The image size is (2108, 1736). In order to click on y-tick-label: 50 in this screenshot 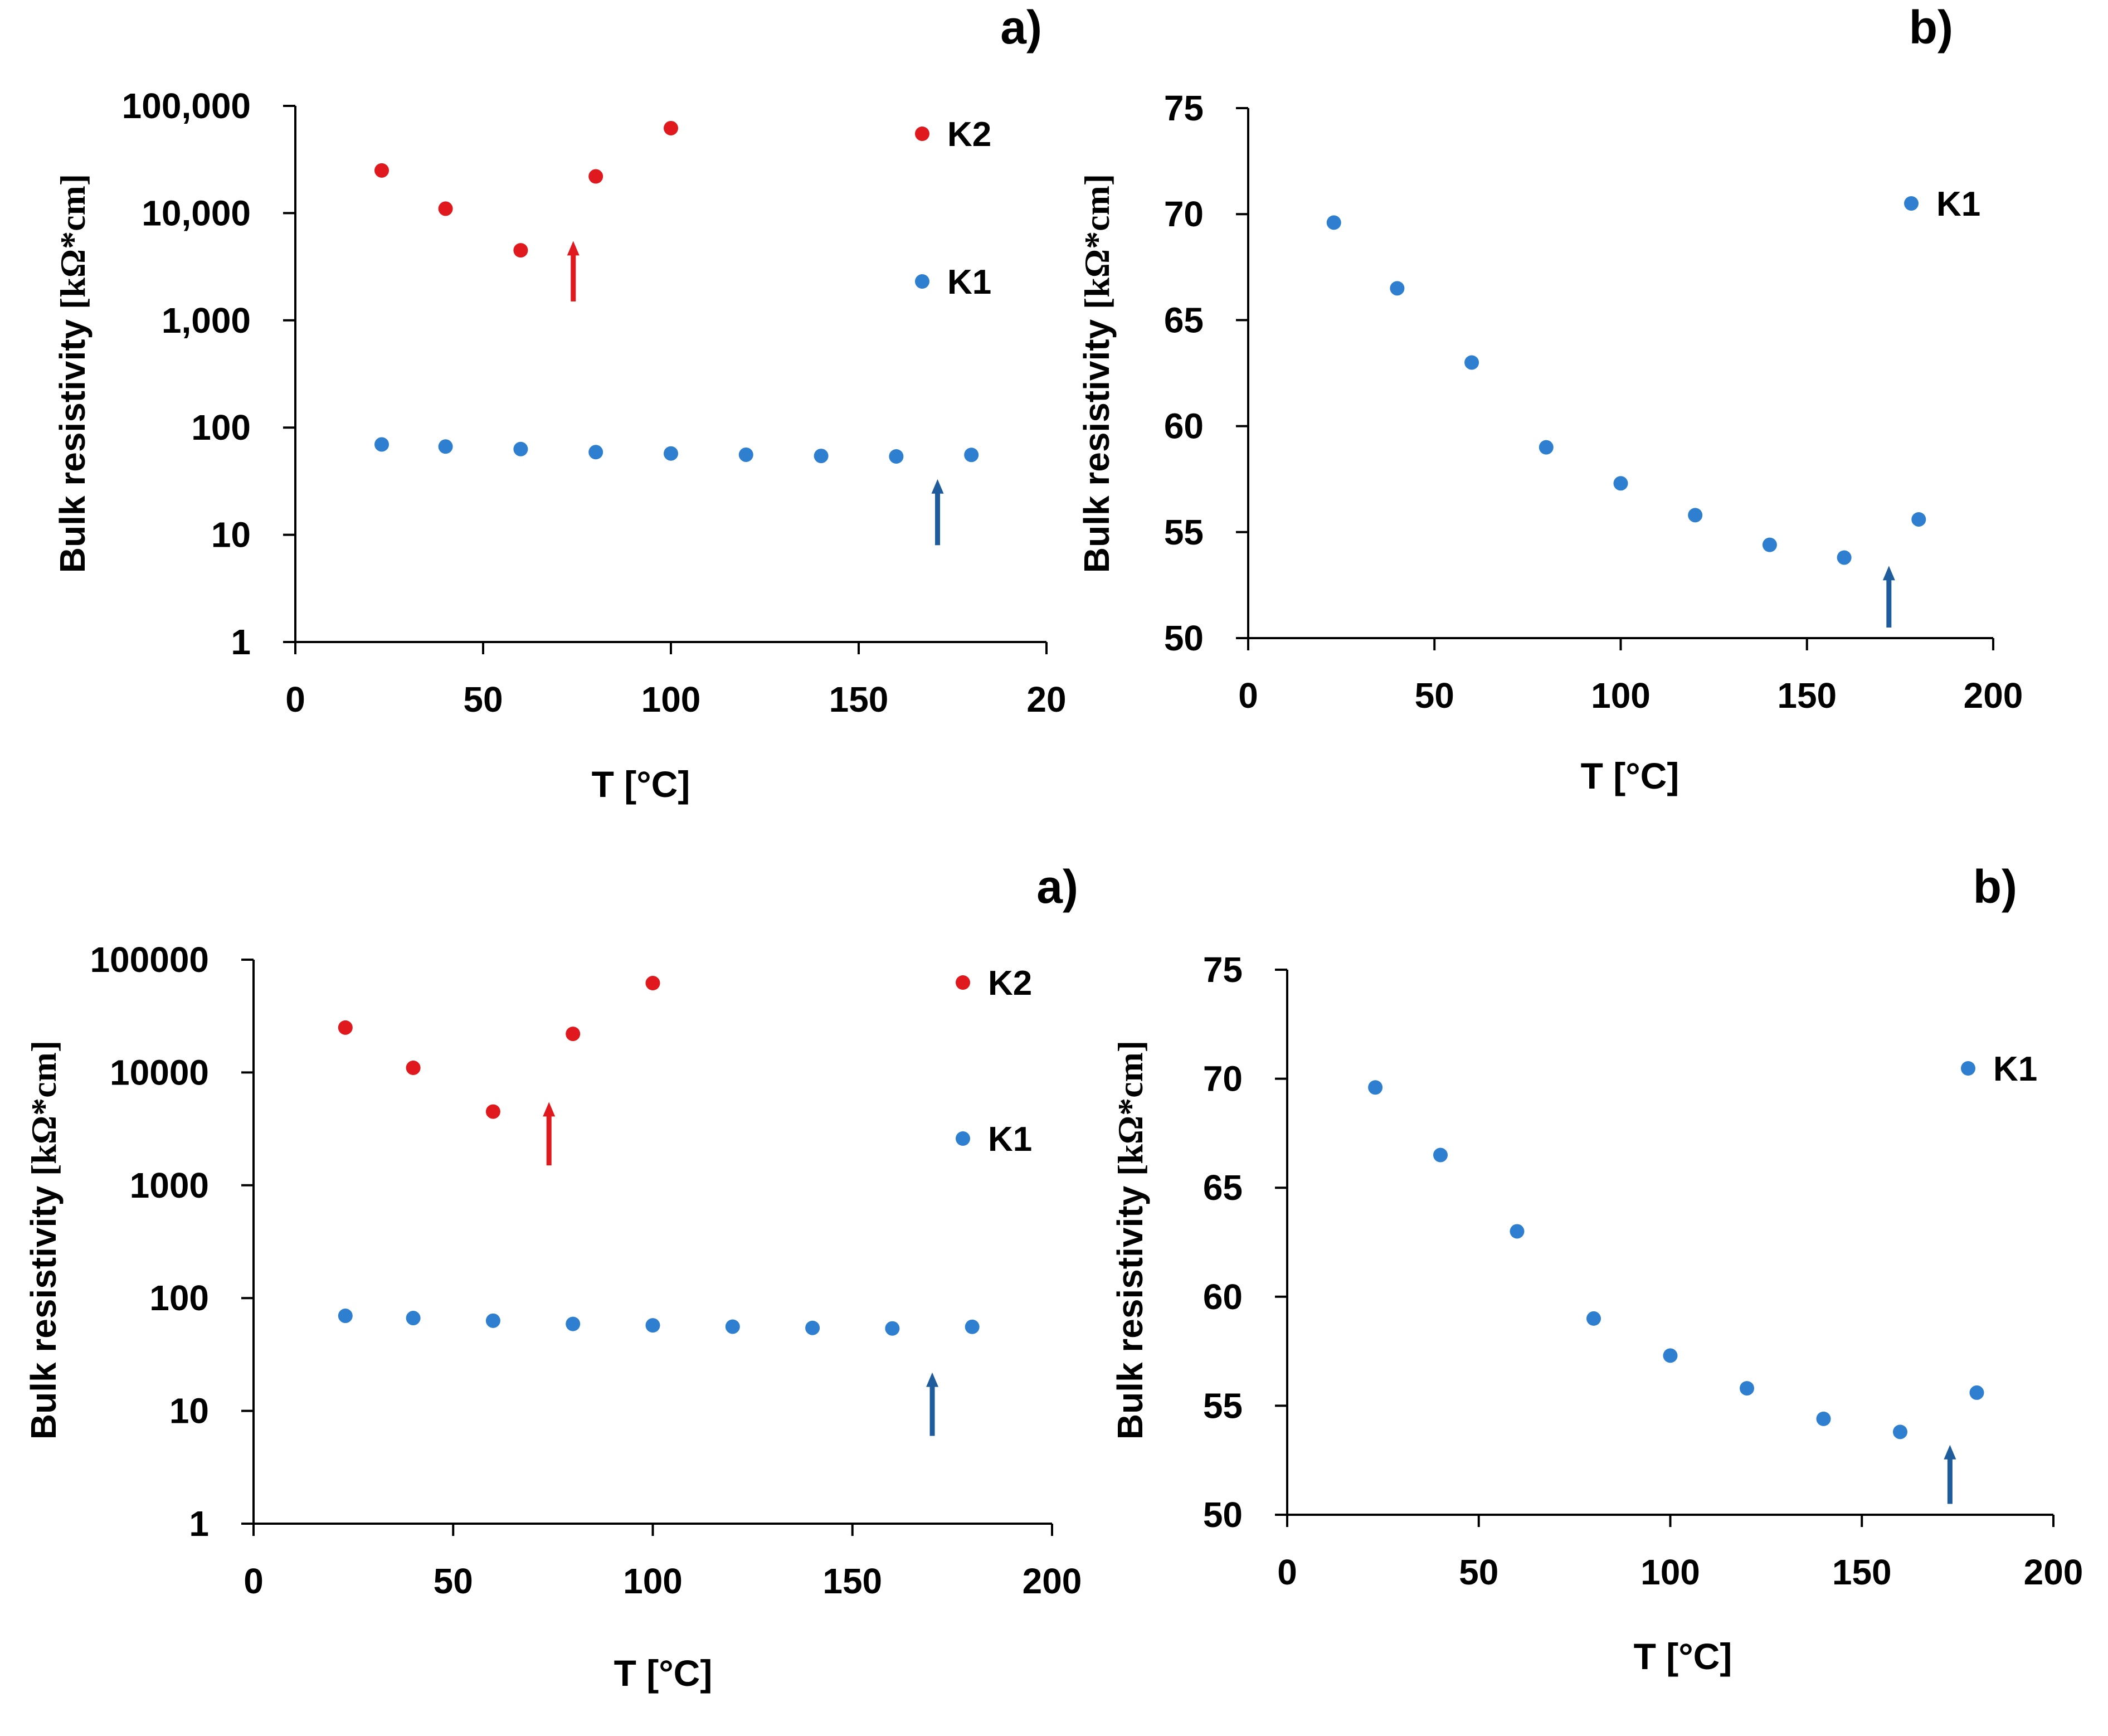, I will do `click(1184, 638)`.